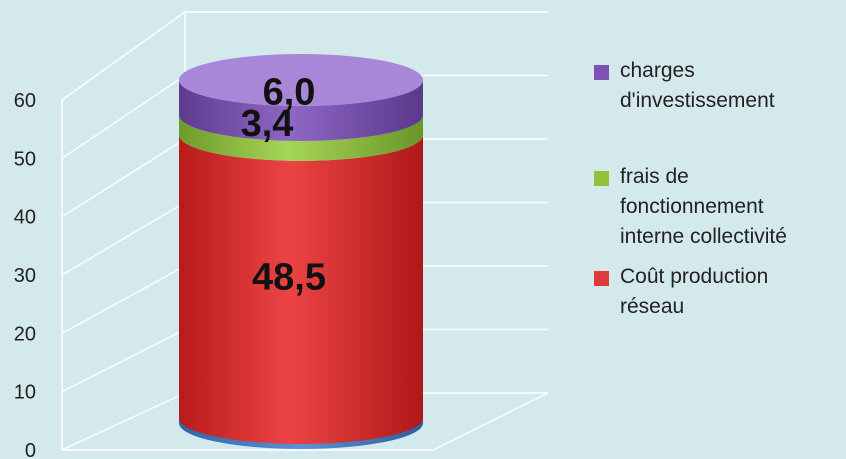 The image size is (846, 459). I want to click on floor-edge, so click(305, 421).